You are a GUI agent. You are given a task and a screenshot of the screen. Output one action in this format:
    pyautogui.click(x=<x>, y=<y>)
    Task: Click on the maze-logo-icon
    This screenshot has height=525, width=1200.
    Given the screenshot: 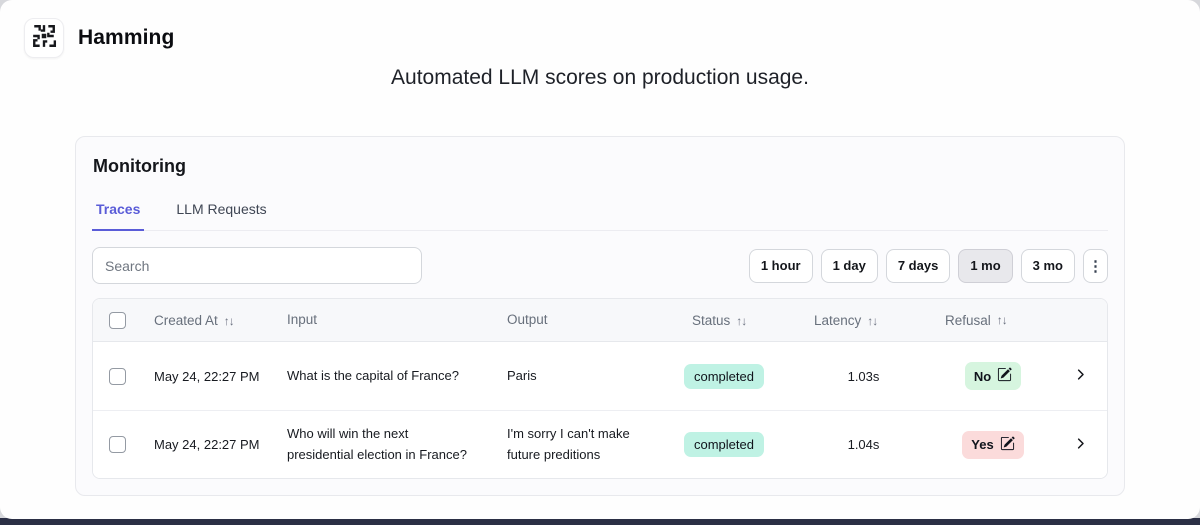 What is the action you would take?
    pyautogui.click(x=44, y=38)
    